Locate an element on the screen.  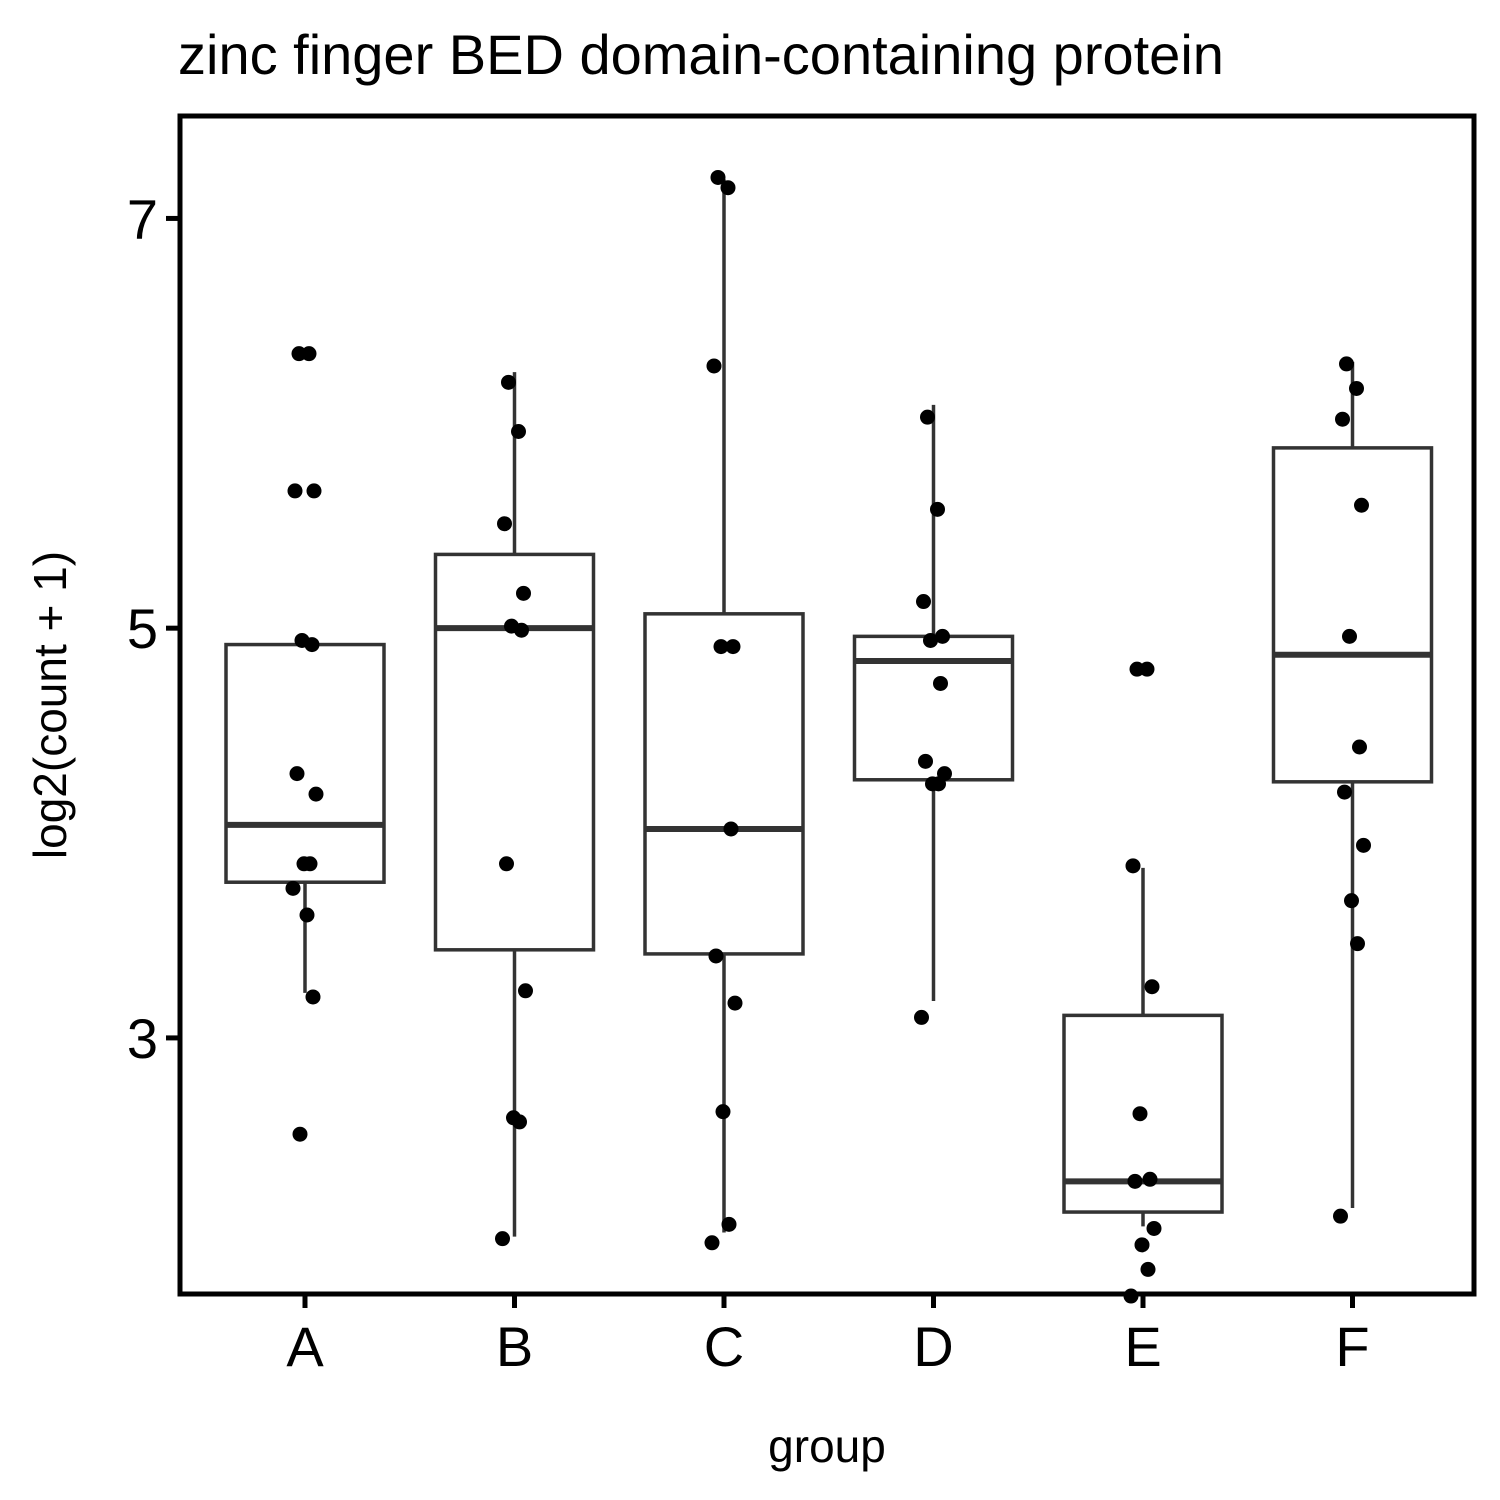
x-tick-label: E is located at coordinates (1142, 1346).